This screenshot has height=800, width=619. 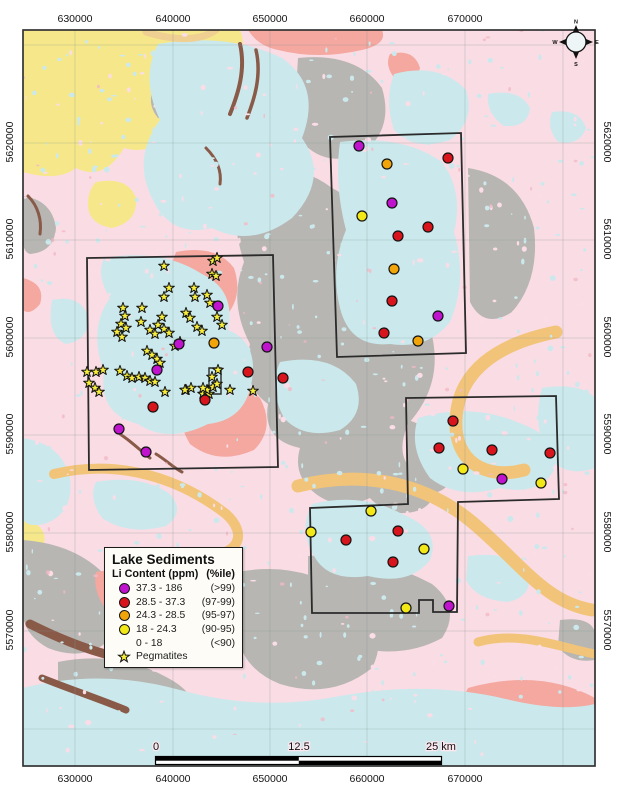 I want to click on legend-percentile-label: (97-99), so click(x=218, y=602).